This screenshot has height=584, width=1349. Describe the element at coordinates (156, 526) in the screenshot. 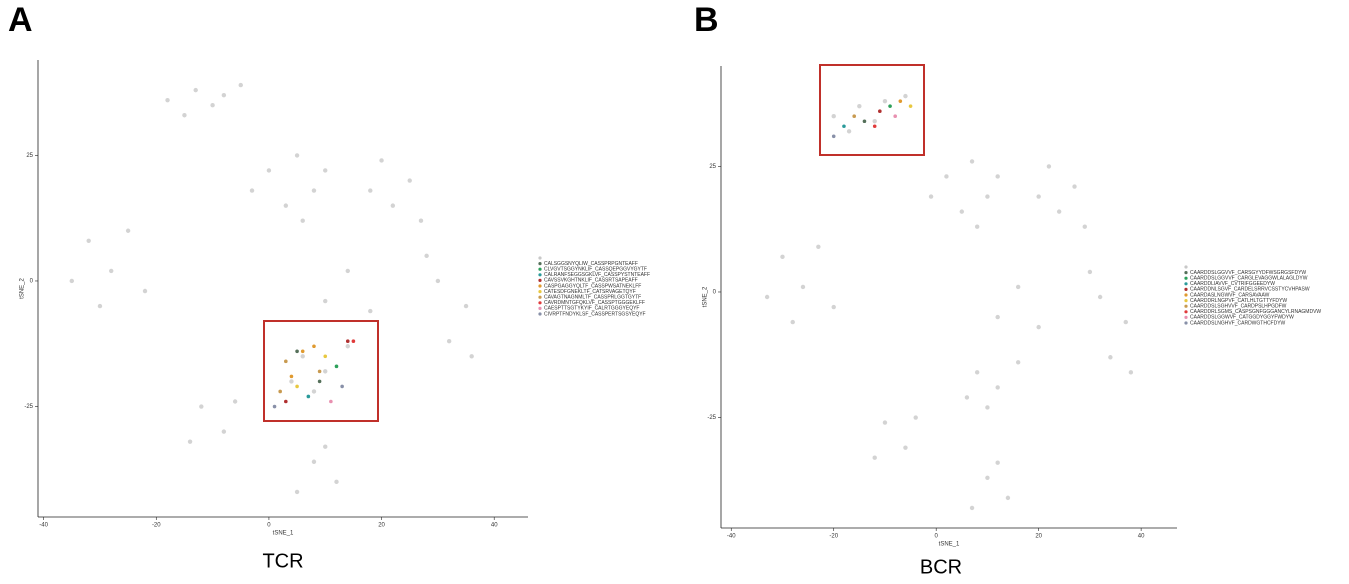

I see `x-tick-label: -20` at that location.